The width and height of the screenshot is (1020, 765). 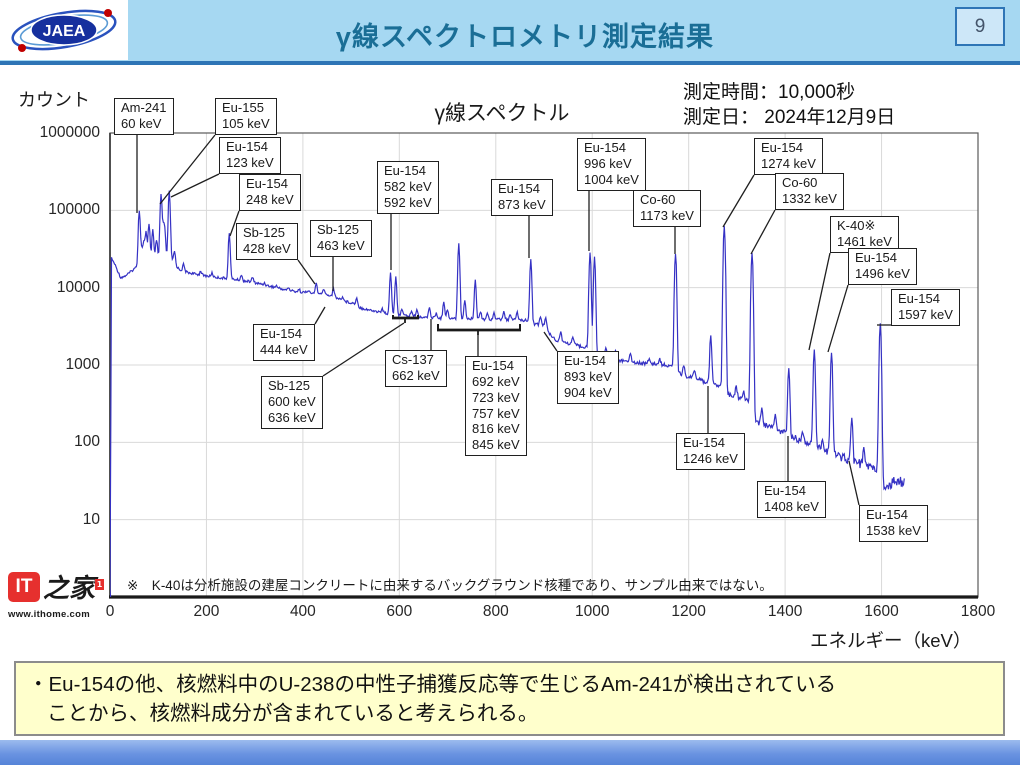 I want to click on peak-label: Eu-154 873 keV, so click(x=522, y=197).